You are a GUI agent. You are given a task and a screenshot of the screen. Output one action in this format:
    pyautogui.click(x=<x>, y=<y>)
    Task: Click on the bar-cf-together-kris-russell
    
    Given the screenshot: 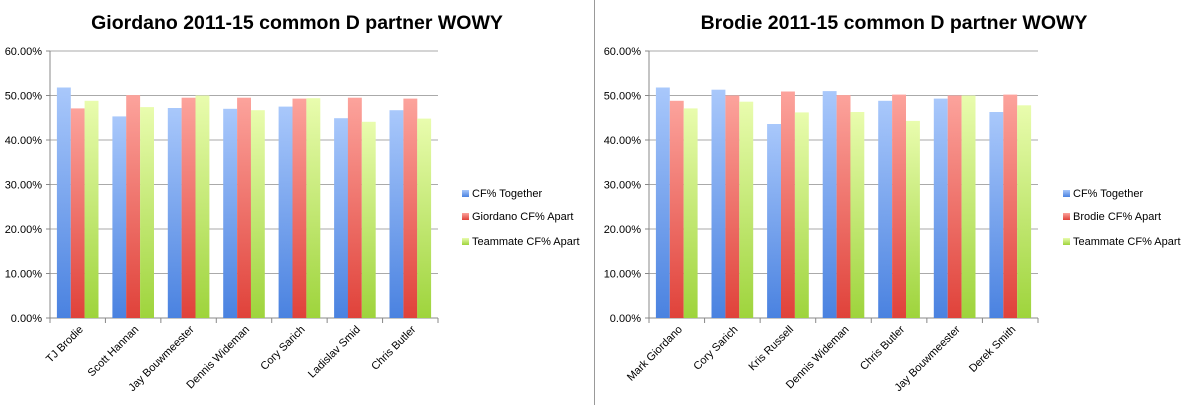 What is the action you would take?
    pyautogui.click(x=774, y=221)
    